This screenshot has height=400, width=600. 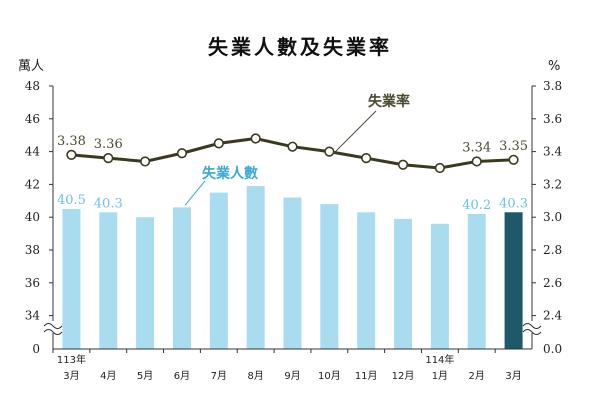 What do you see at coordinates (219, 376) in the screenshot?
I see `category-label: 7月` at bounding box center [219, 376].